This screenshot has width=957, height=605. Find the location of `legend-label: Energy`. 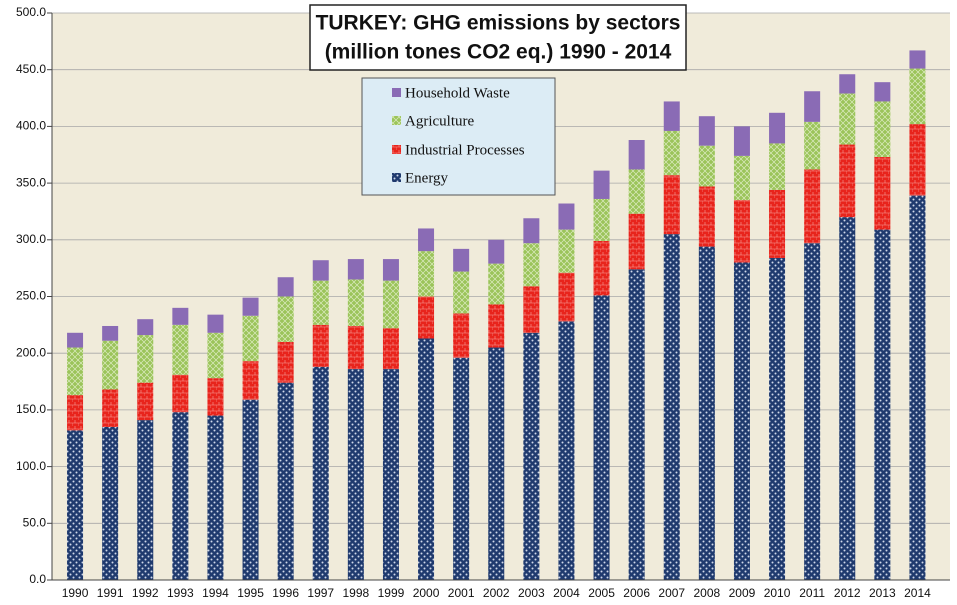

legend-label: Energy is located at coordinates (427, 178).